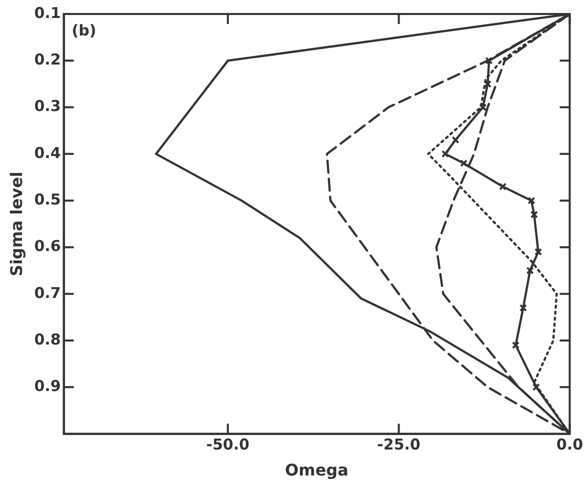 The image size is (586, 489). What do you see at coordinates (16, 224) in the screenshot?
I see `y-axis-title: Sigma level` at bounding box center [16, 224].